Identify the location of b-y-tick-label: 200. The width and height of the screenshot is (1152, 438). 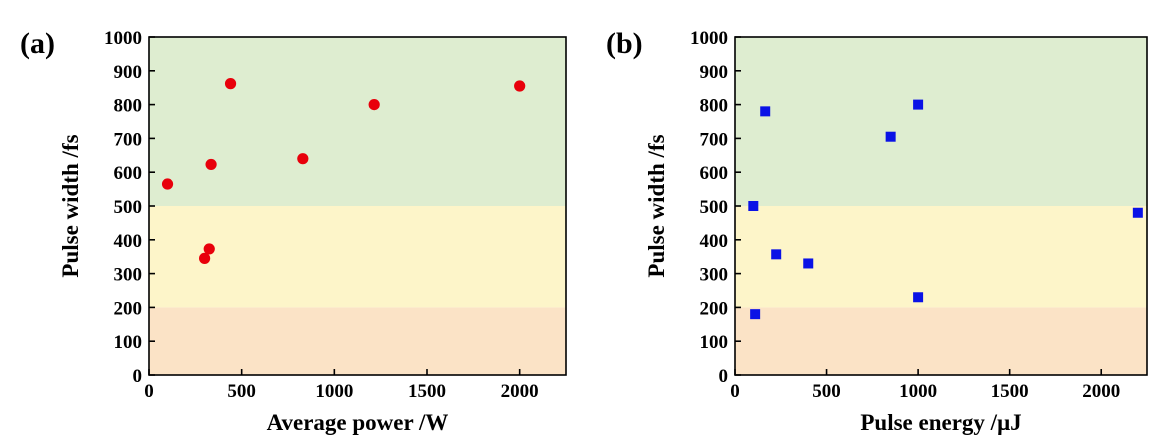
(714, 308).